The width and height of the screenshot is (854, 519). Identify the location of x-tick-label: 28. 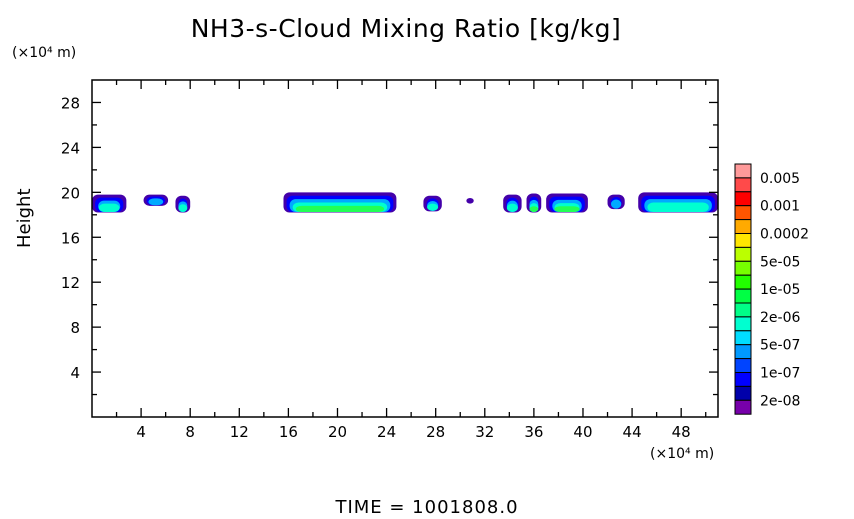
(435, 432).